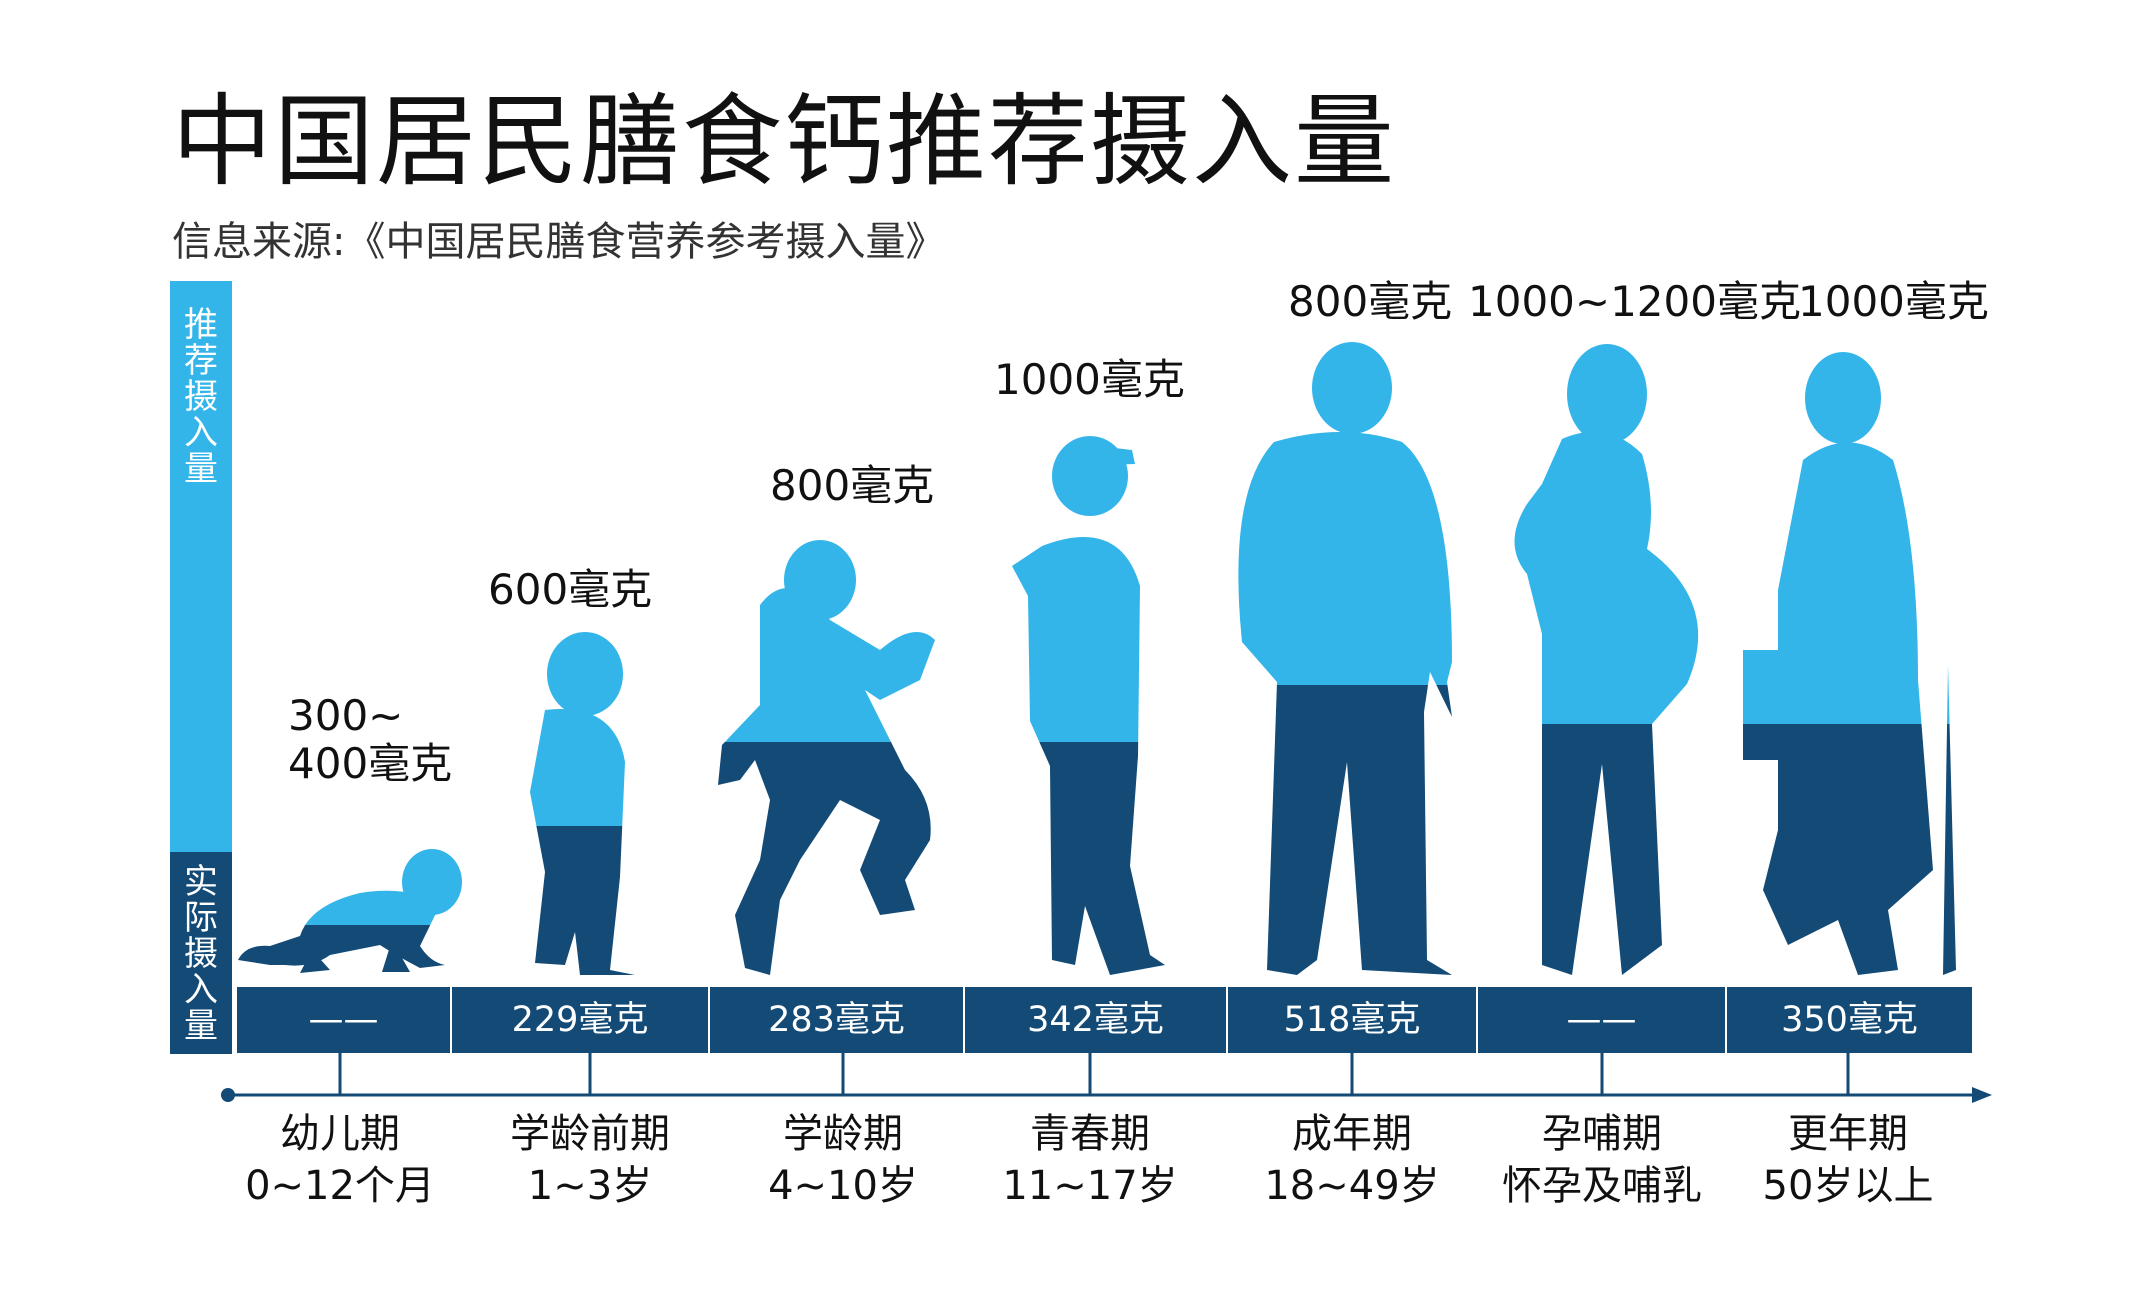  What do you see at coordinates (1095, 1020) in the screenshot?
I see `actual-value-label: 342毫克` at bounding box center [1095, 1020].